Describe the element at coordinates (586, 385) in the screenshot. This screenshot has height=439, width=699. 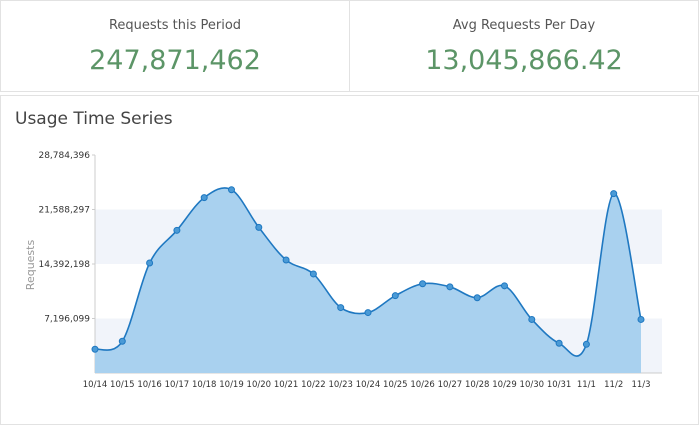
I see `x-tick-label: 11/1` at that location.